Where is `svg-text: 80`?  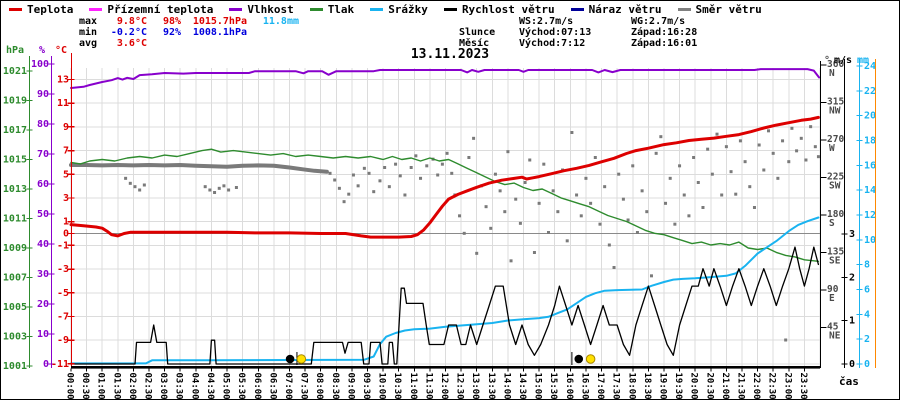
svg-text: 80 is located at coordinates (43, 124).